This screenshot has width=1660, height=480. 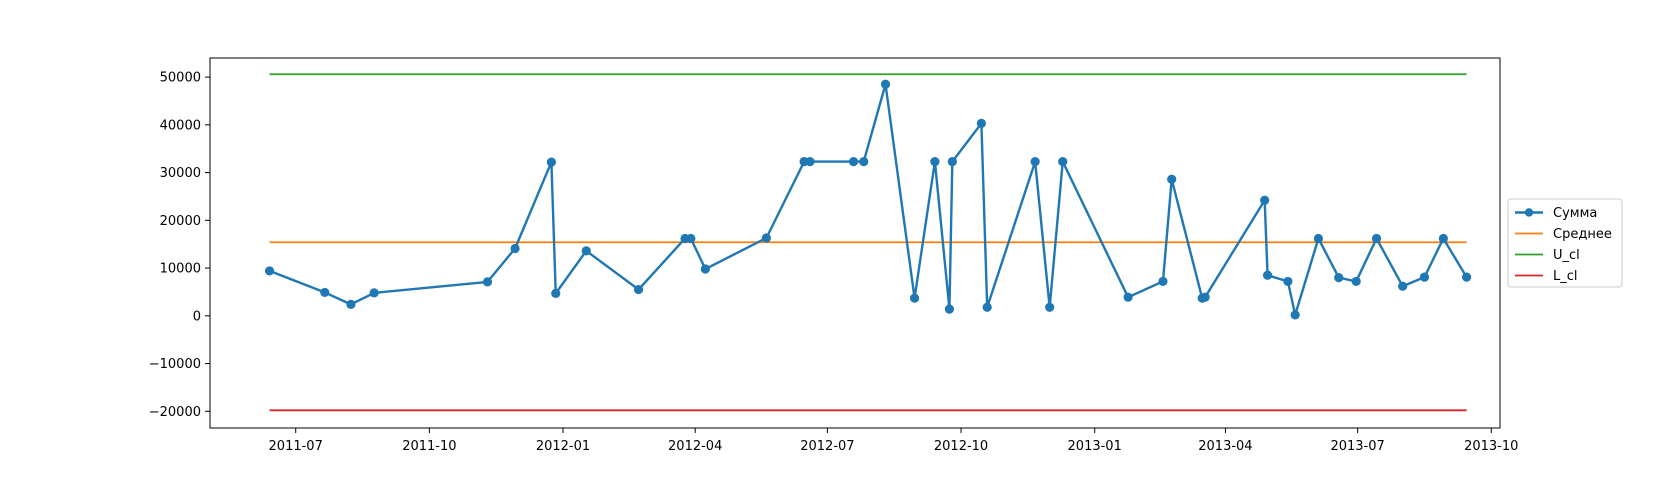 I want to click on y-tick-label: 40000, so click(x=180, y=125).